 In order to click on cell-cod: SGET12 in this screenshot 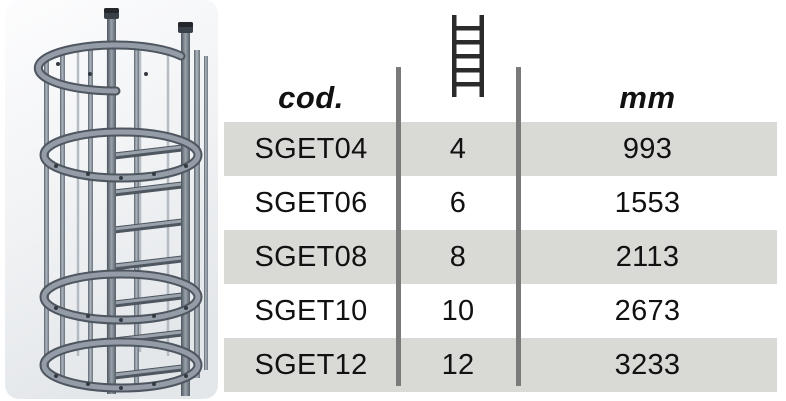, I will do `click(311, 364)`.